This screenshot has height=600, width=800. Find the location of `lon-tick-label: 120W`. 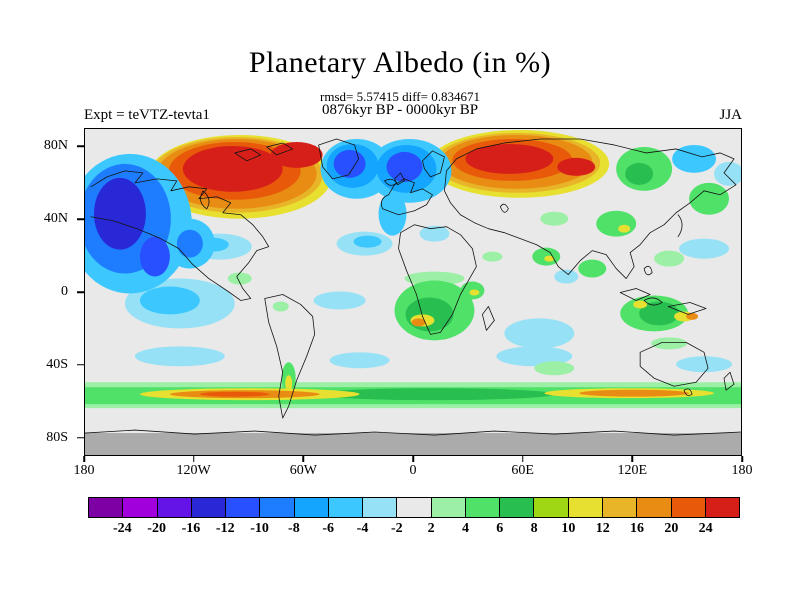

lon-tick-label: 120W is located at coordinates (193, 470).